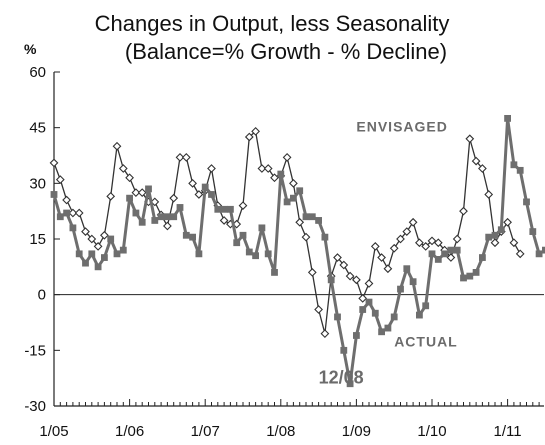 The height and width of the screenshot is (445, 545). Describe the element at coordinates (37, 183) in the screenshot. I see `y-tick-label: 30` at that location.